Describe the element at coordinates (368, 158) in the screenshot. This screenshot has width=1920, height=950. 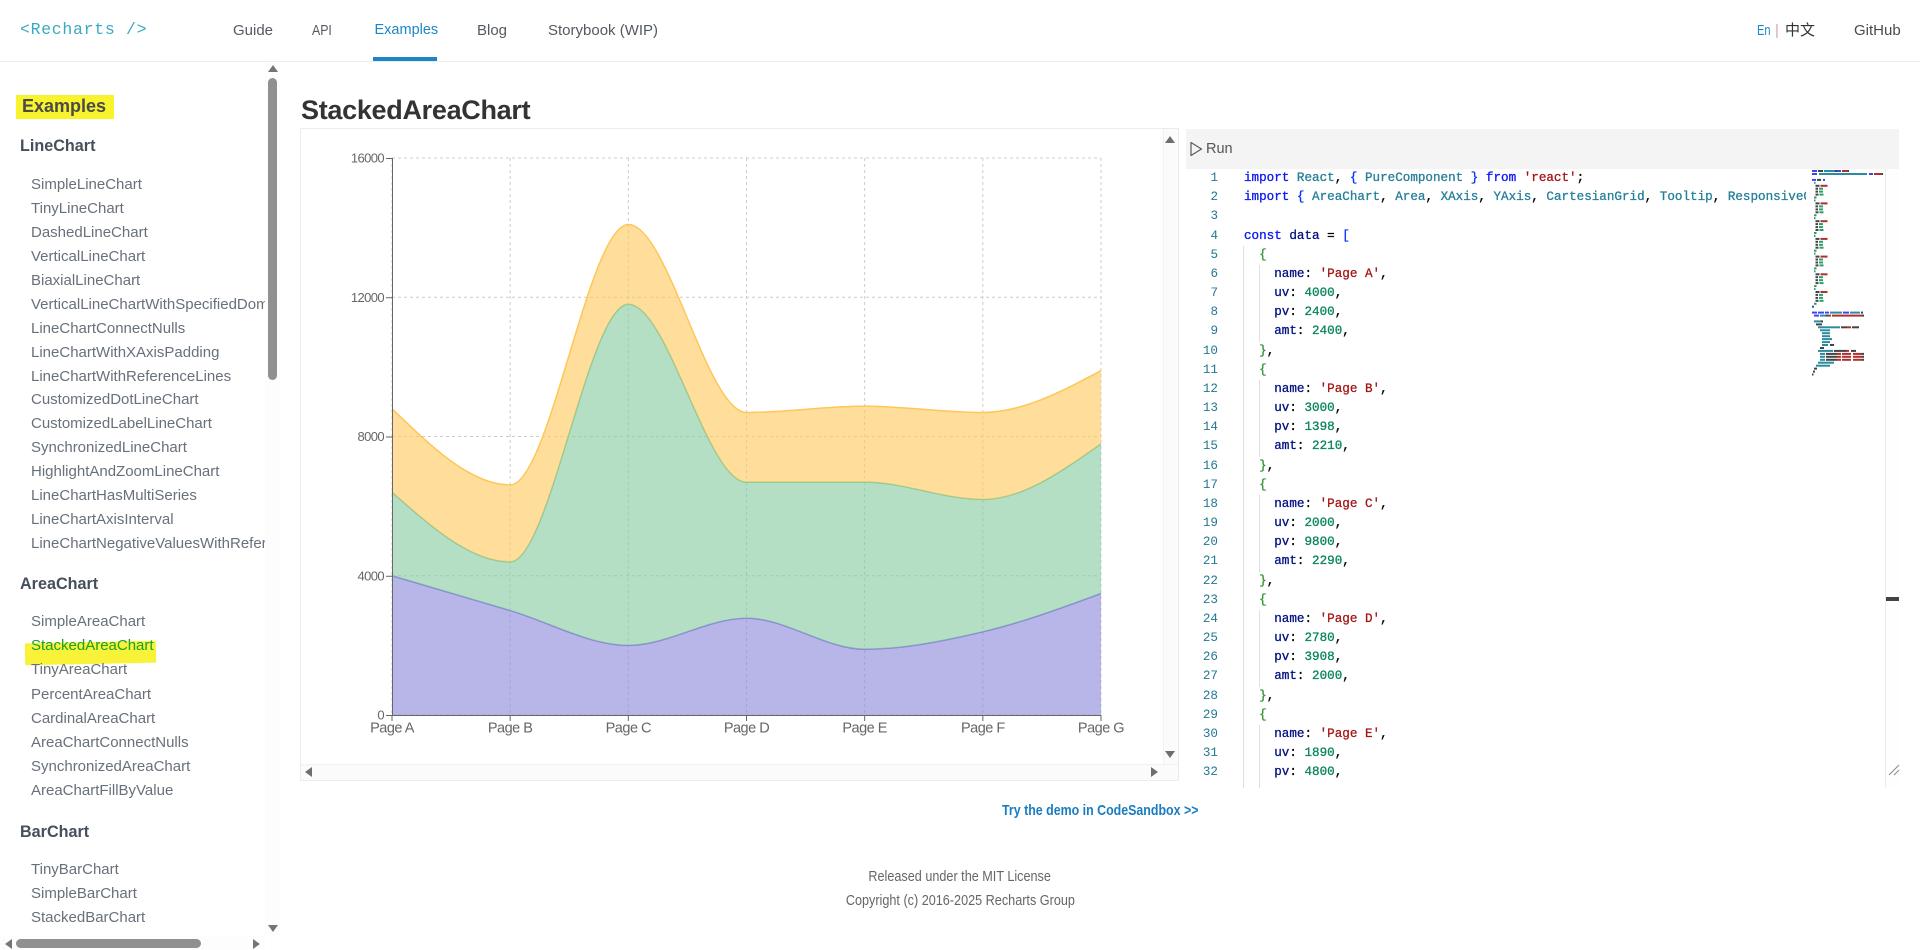
I see `svg-text: 16000` at that location.